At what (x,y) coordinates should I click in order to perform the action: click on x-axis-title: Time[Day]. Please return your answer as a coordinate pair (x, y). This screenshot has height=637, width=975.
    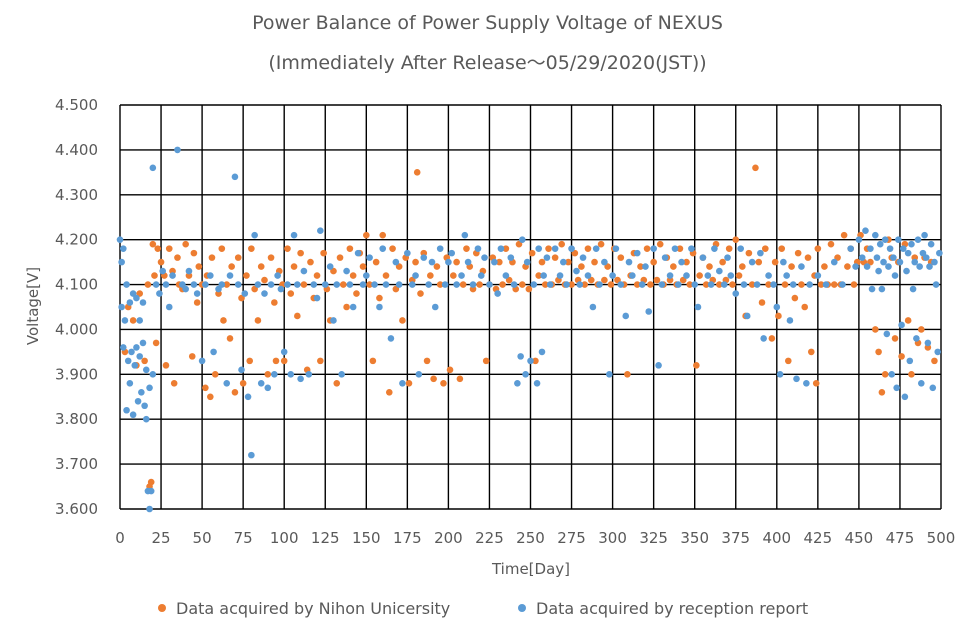
    Looking at the image, I should click on (530, 569).